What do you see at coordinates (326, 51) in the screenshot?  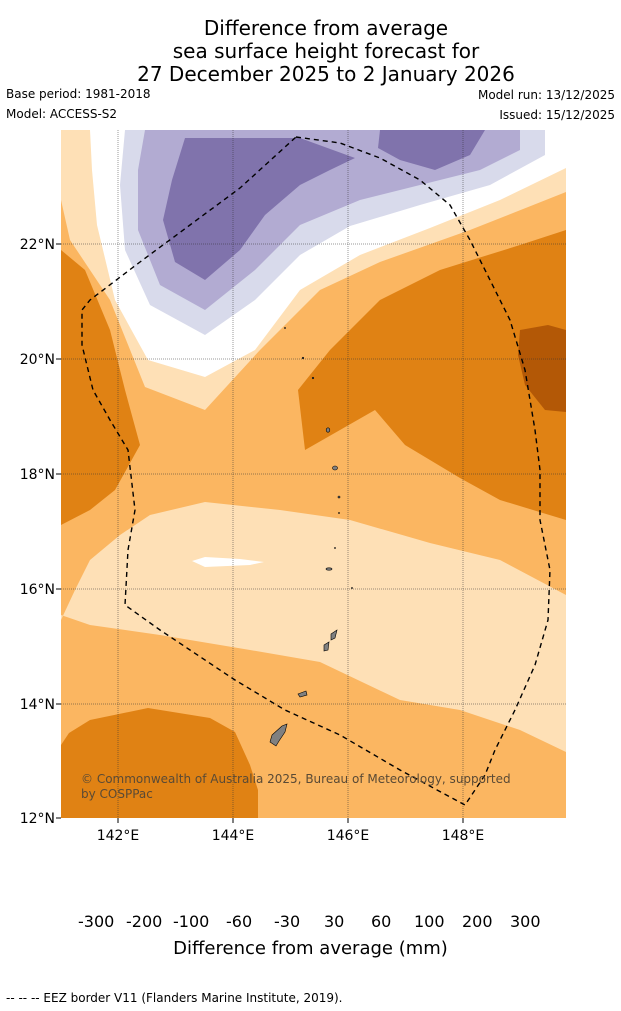 I see `title-line-2: sea surface height forecast for` at bounding box center [326, 51].